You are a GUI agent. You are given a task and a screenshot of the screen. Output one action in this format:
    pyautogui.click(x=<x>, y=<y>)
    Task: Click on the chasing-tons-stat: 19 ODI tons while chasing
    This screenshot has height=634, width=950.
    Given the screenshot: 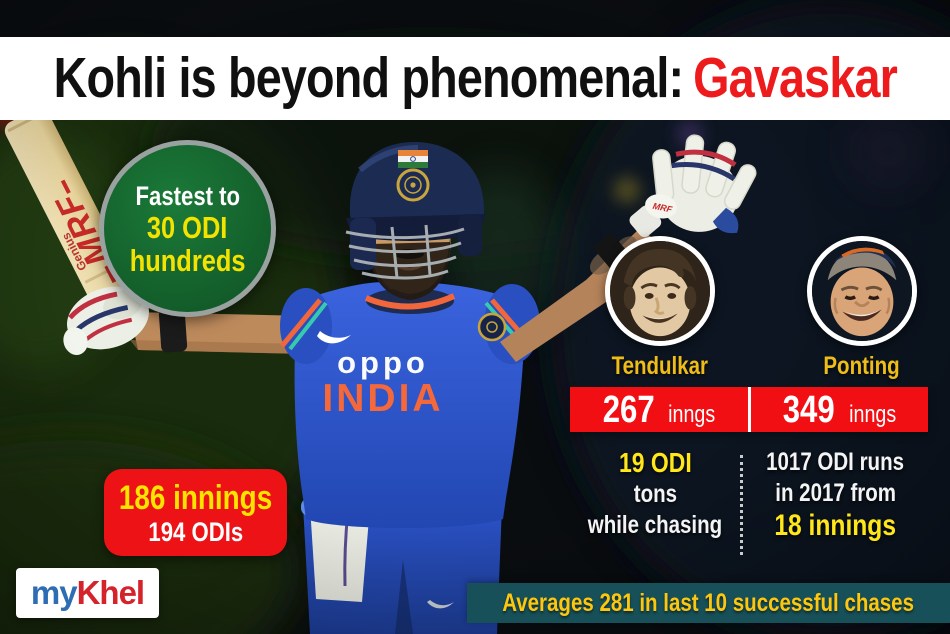 What is the action you would take?
    pyautogui.click(x=655, y=501)
    